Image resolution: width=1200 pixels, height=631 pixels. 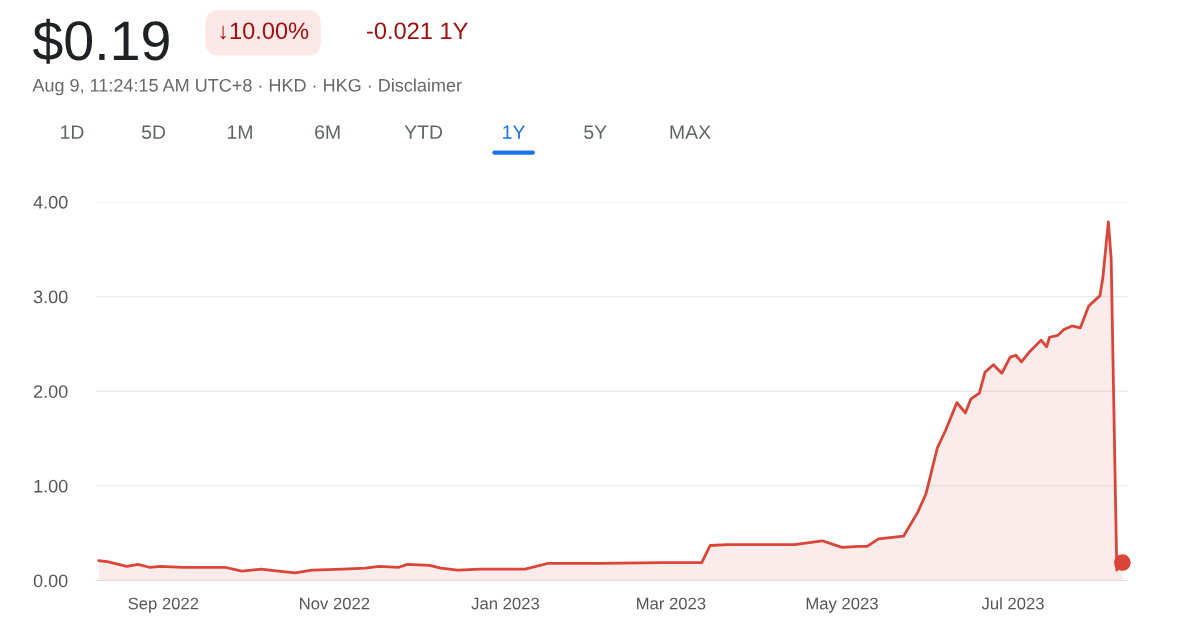 What do you see at coordinates (101, 41) in the screenshot?
I see `chart-title: $0.19` at bounding box center [101, 41].